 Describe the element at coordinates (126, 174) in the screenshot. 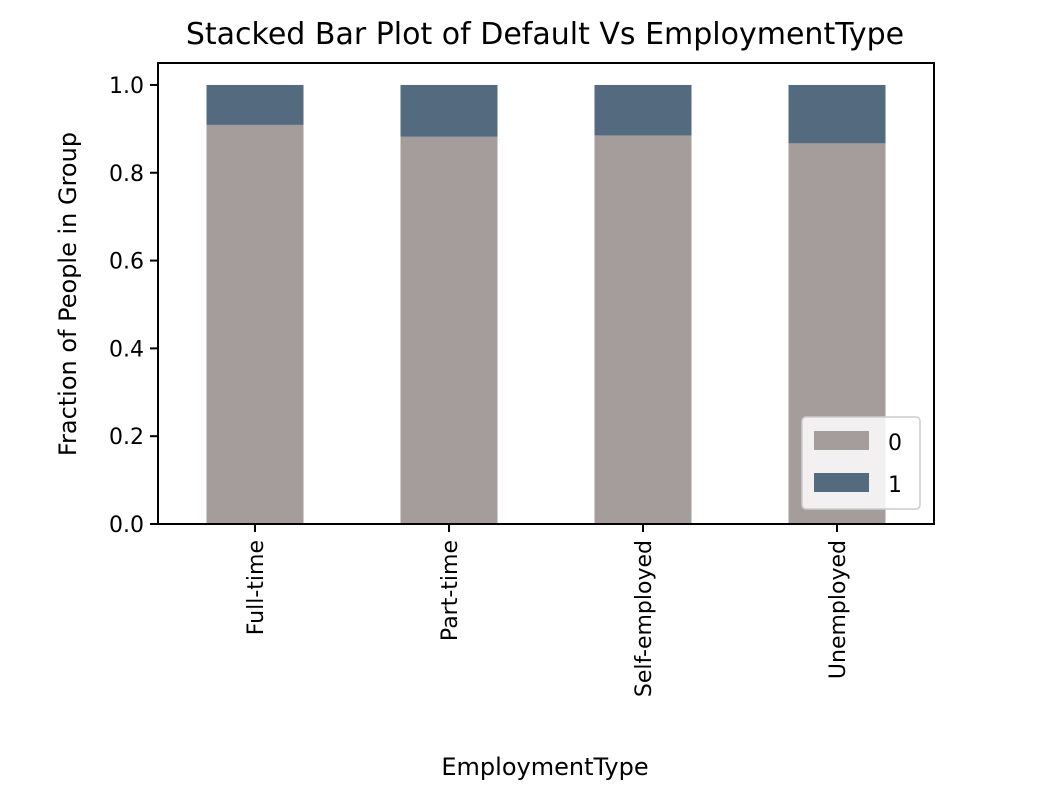

I see `y-tick-label: 0.8` at that location.